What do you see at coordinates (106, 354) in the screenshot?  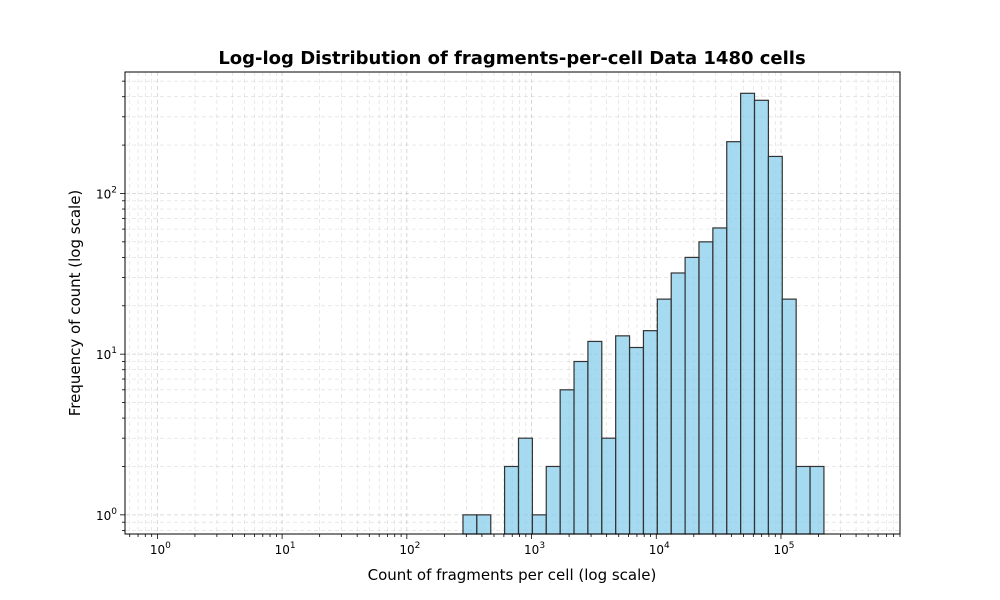 I see `y-tick-label: 10¹` at bounding box center [106, 354].